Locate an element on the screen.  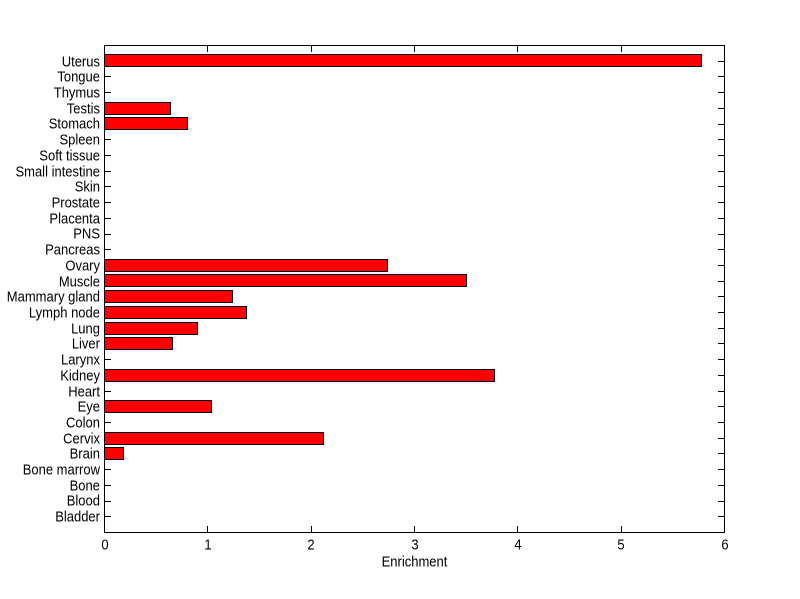
y-tick-label-placenta: Placenta is located at coordinates (74, 218).